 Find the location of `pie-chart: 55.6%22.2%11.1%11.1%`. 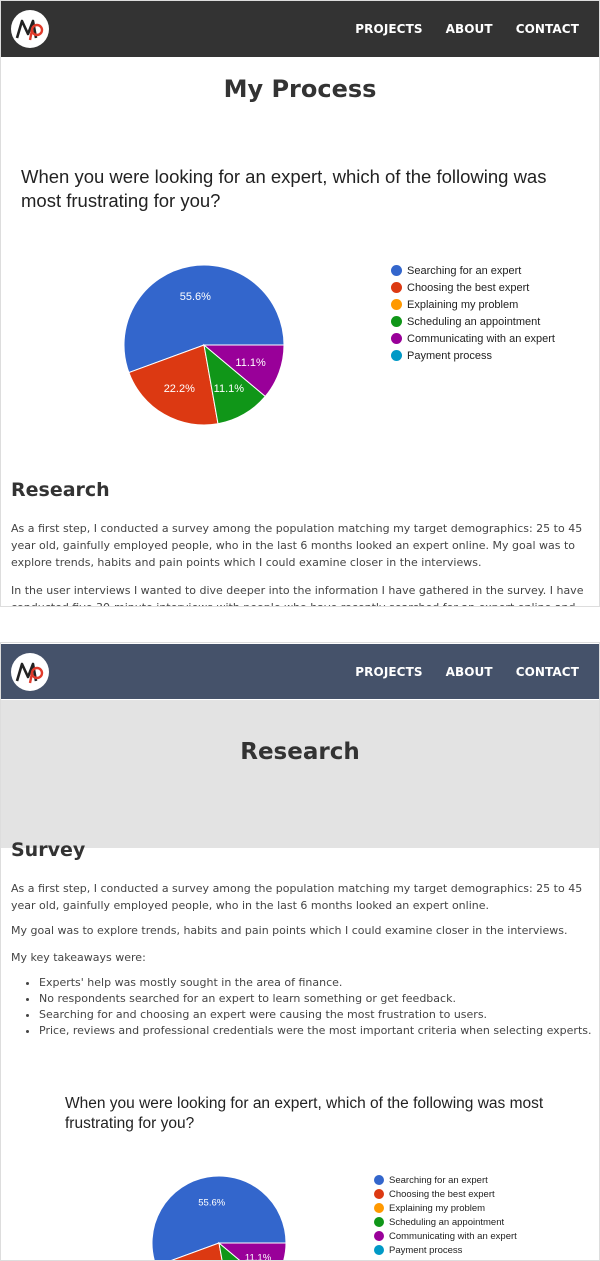

pie-chart: 55.6%22.2%11.1%11.1% is located at coordinates (219, 1214).